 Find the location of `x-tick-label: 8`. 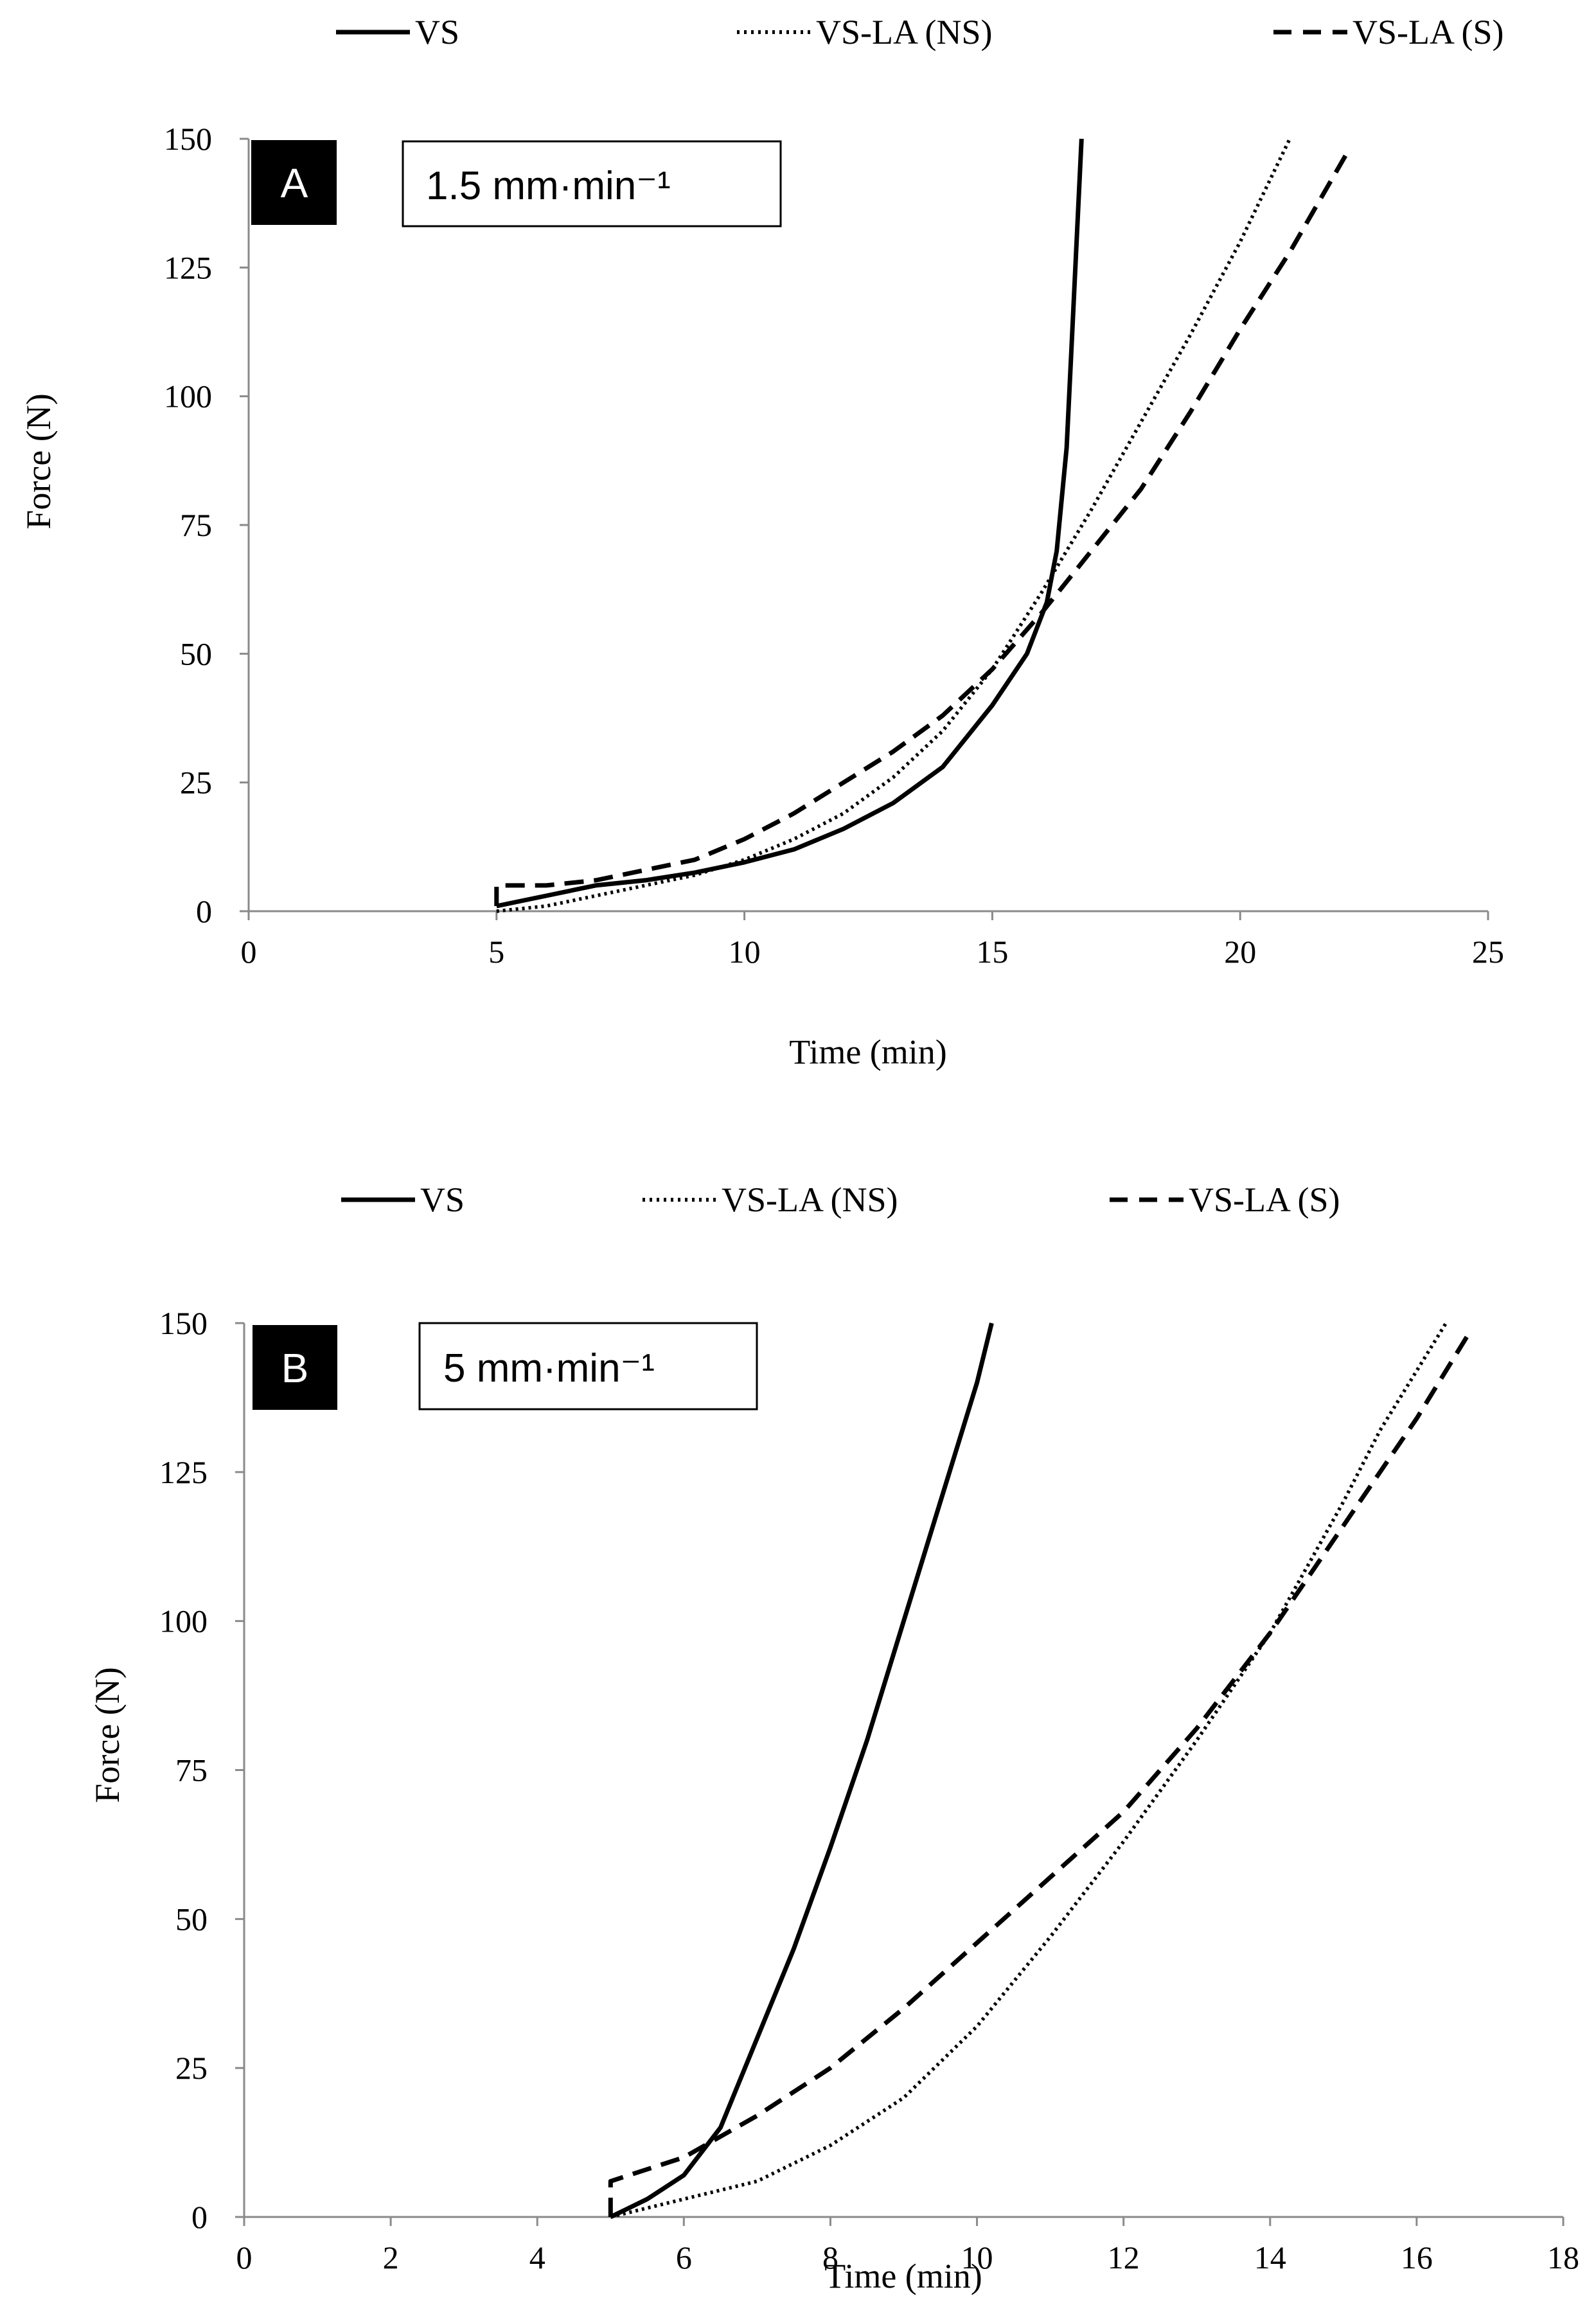

x-tick-label: 8 is located at coordinates (830, 2257).